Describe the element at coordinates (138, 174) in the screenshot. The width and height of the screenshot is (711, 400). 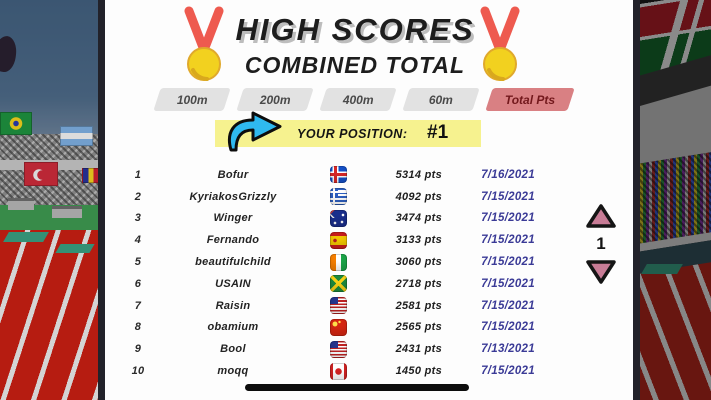
I see `rank-cell: 1` at that location.